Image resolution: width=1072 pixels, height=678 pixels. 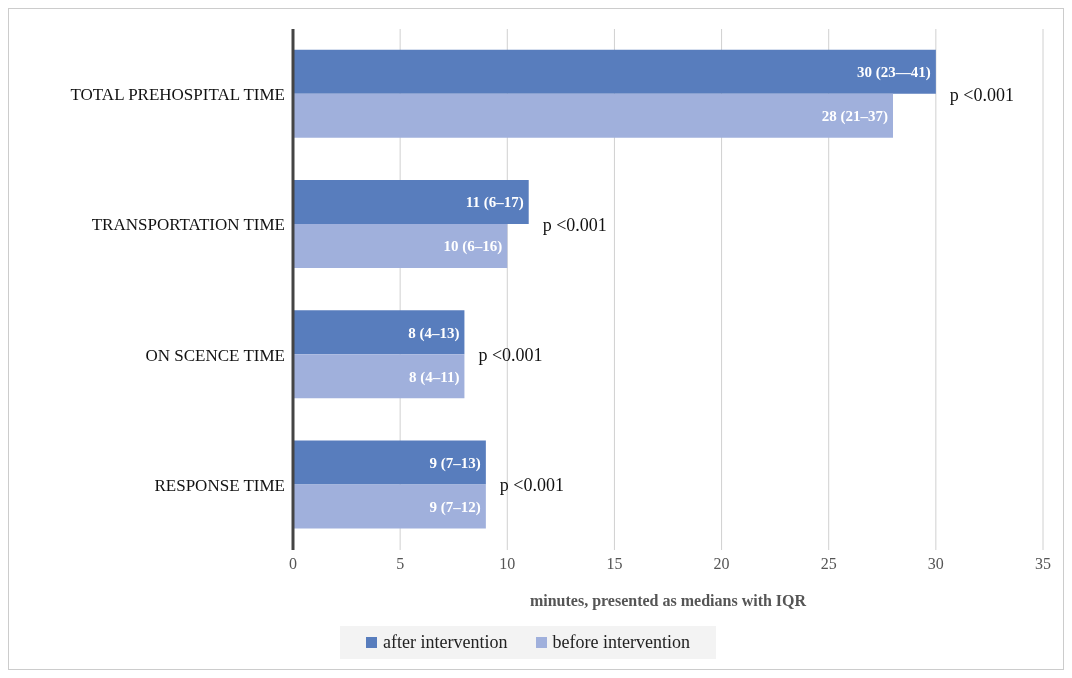 I want to click on y-tick-label: ON SCENCE TIME, so click(x=215, y=355).